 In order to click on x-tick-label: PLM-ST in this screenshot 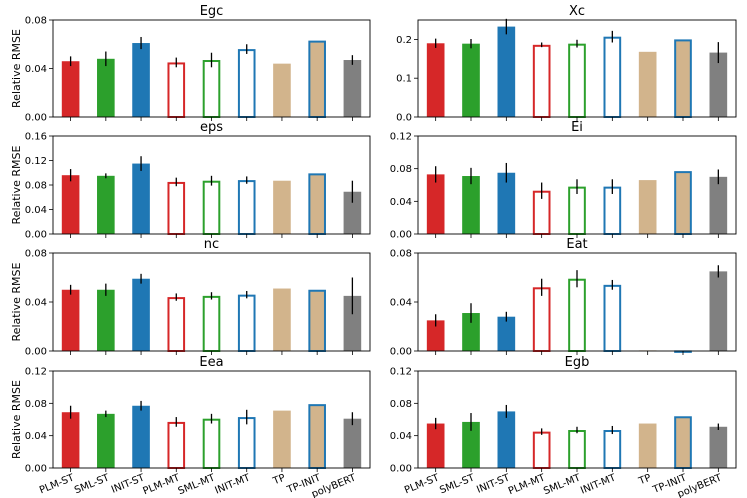, I will do `click(422, 484)`.